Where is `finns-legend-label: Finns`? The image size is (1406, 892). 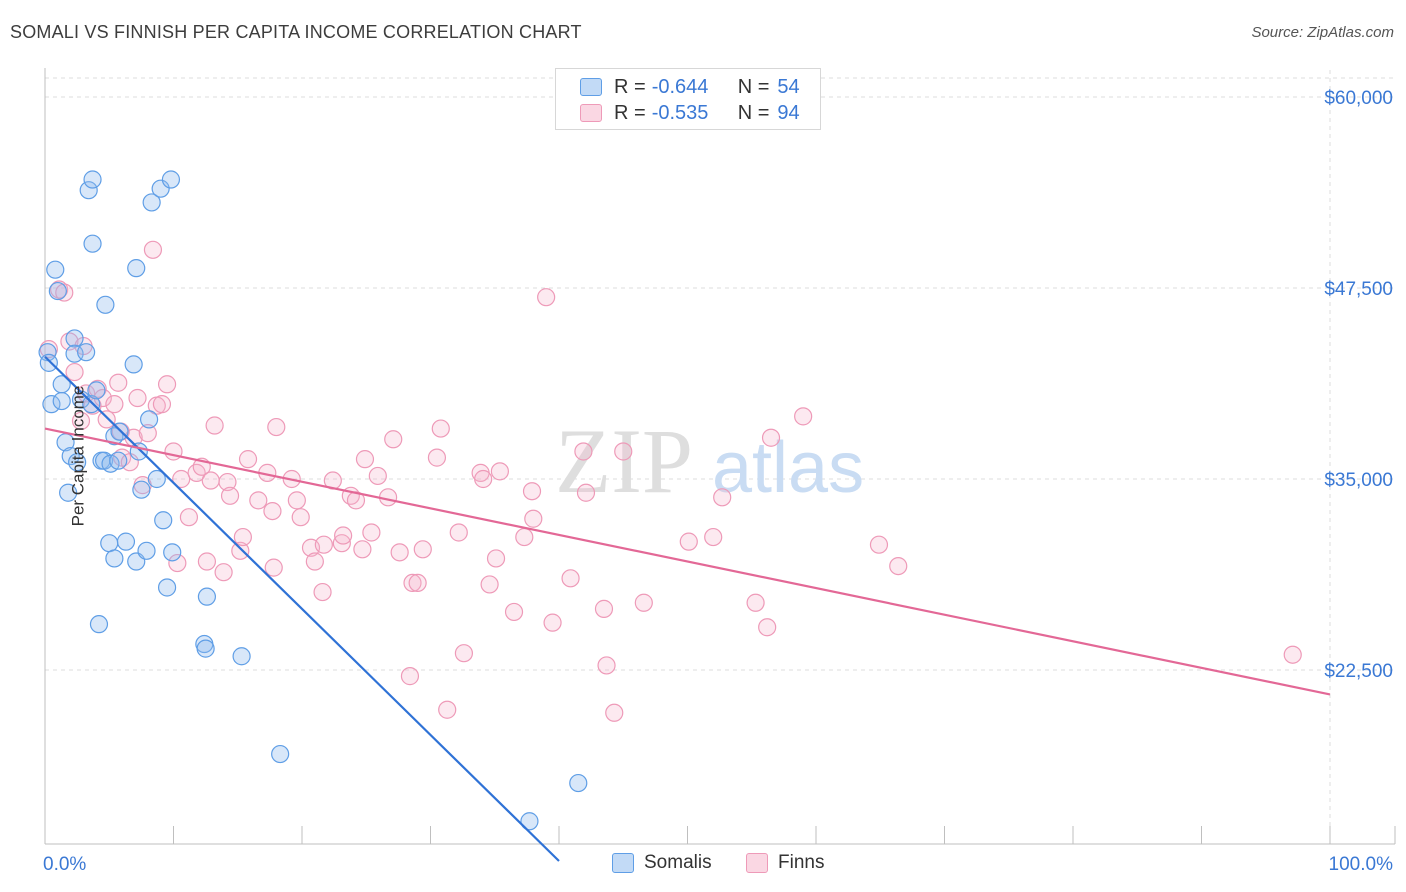 finns-legend-label: Finns is located at coordinates (801, 862).